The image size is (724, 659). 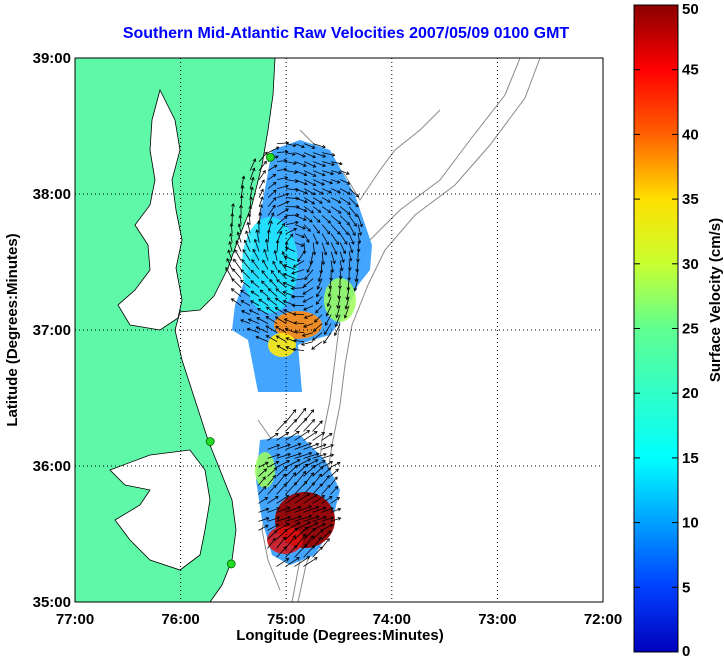 What do you see at coordinates (690, 458) in the screenshot?
I see `colorbar-tick-label: 15` at bounding box center [690, 458].